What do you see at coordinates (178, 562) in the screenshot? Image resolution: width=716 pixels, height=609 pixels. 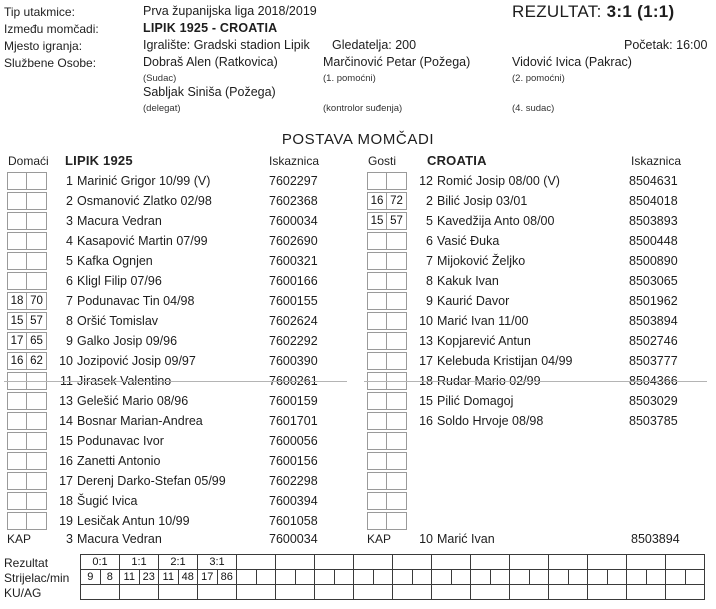 I see `result-cell: 2:1` at bounding box center [178, 562].